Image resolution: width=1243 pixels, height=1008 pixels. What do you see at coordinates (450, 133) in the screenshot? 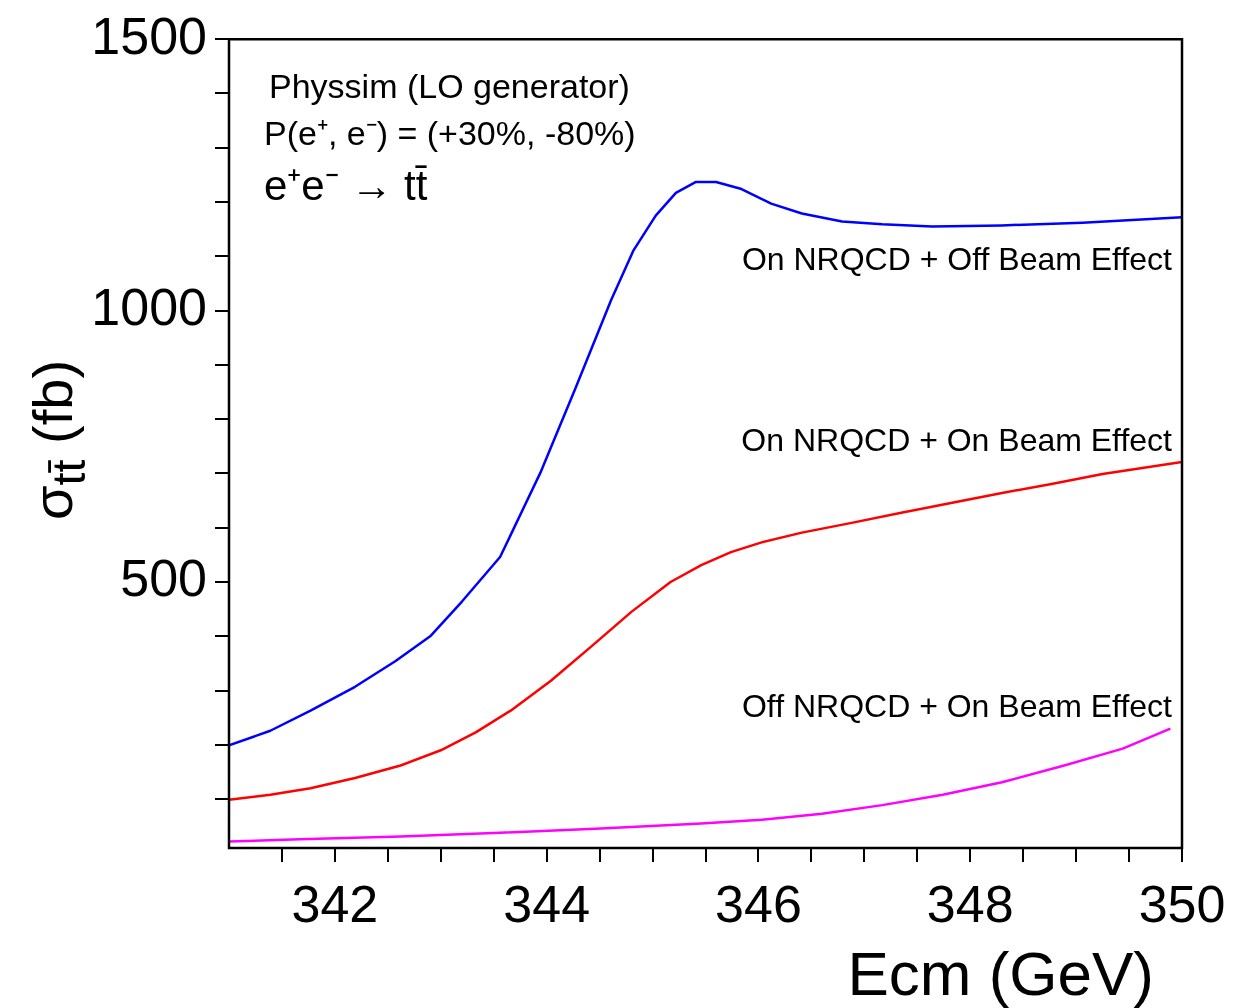
I see `annotation: P(e⁺, e⁻) = (+30%, -80%)` at bounding box center [450, 133].